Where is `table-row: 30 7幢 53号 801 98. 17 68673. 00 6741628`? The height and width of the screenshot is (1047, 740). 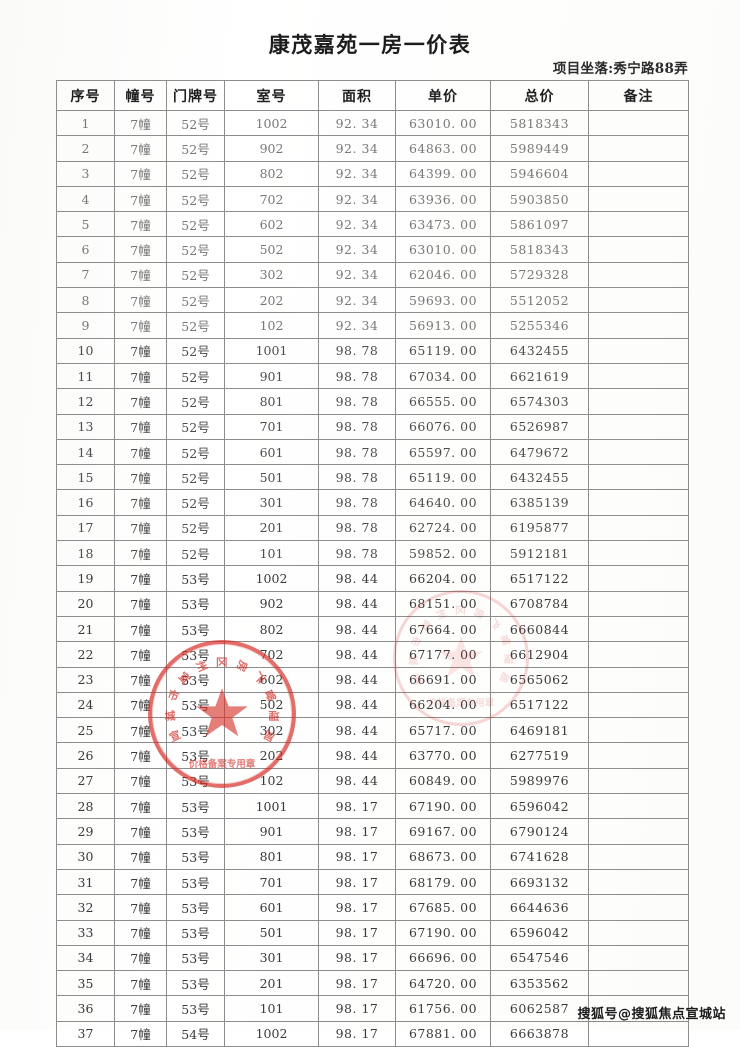
table-row: 30 7幢 53号 801 98. 17 68673. 00 6741628 is located at coordinates (372, 856).